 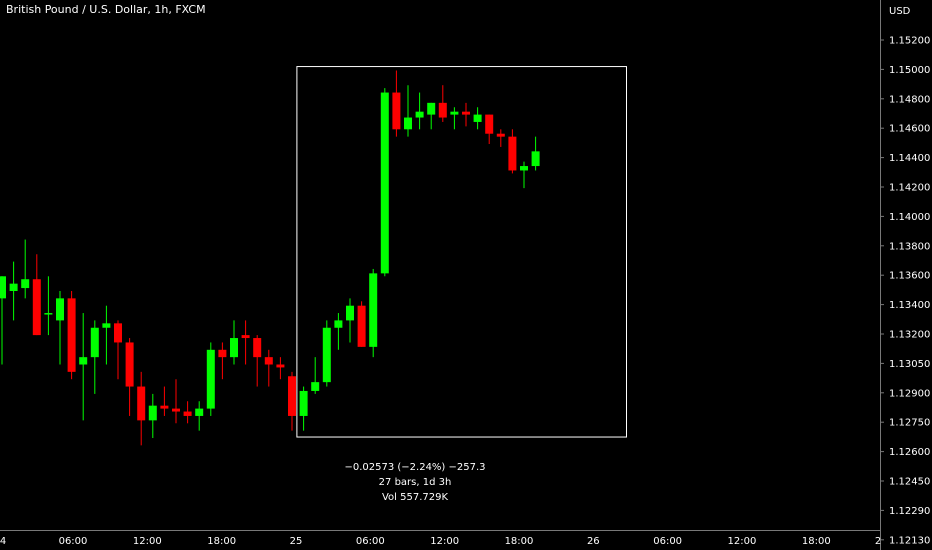 I want to click on time-tick-label: 18:00, so click(x=816, y=541).